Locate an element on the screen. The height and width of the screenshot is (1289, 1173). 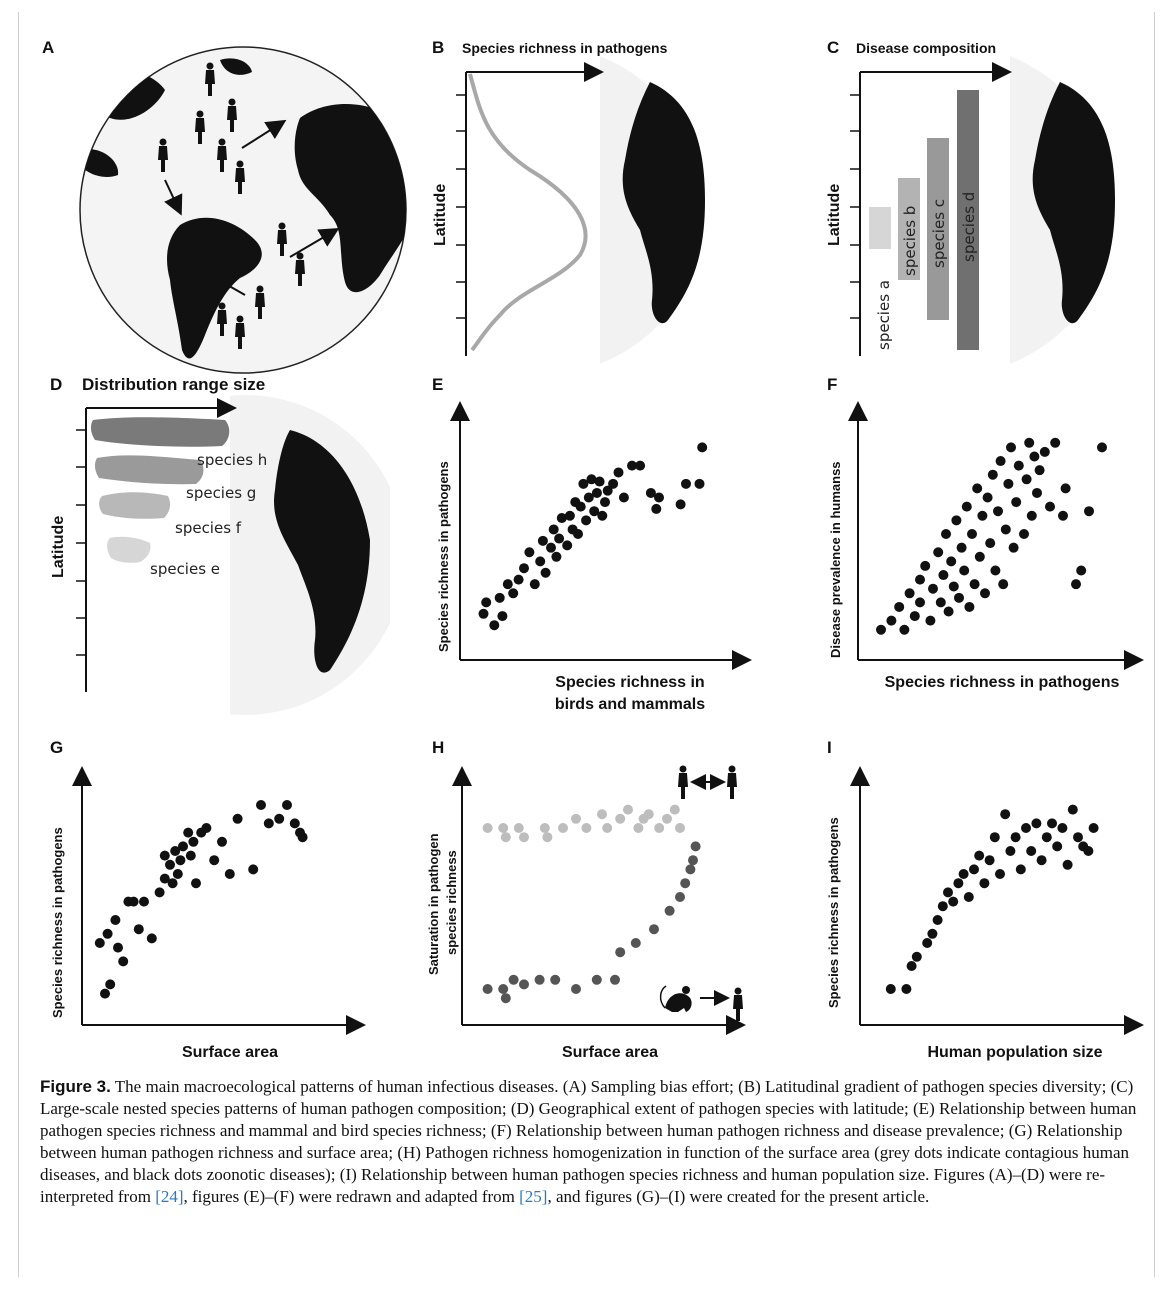
panel-d-title: Distribution range size is located at coordinates (174, 384).